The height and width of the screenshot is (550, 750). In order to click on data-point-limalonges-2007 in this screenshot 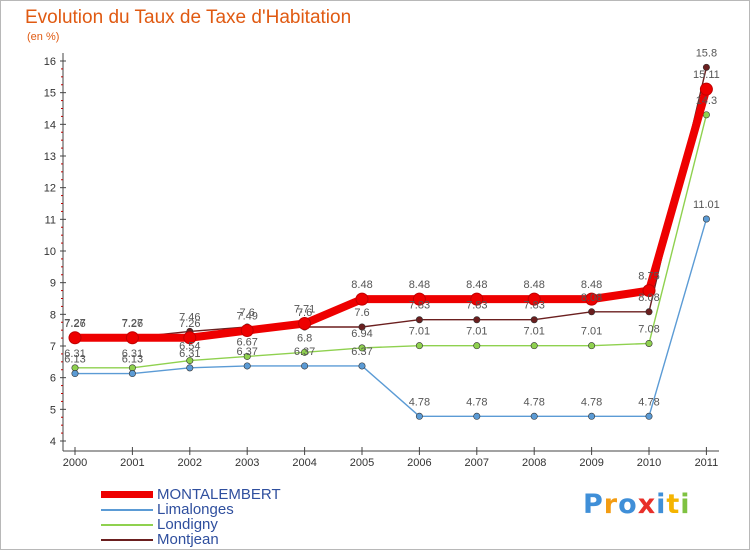, I will do `click(477, 416)`.